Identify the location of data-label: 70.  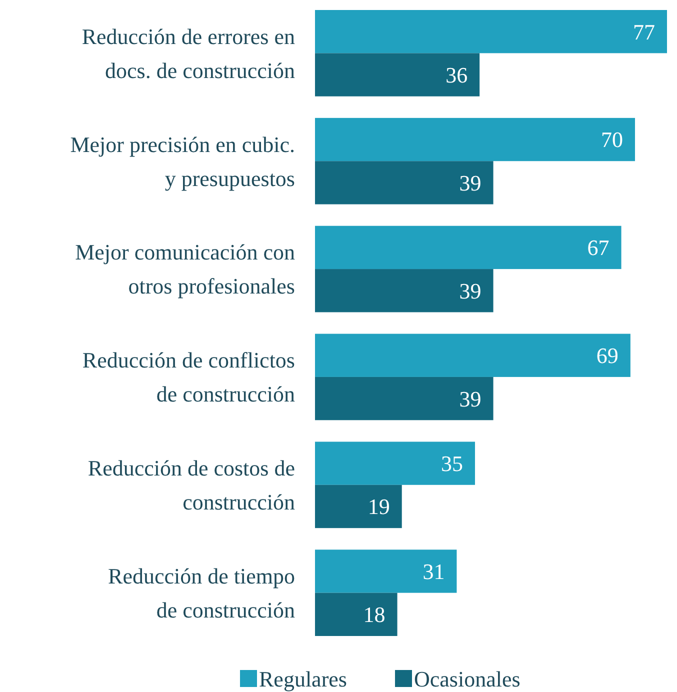
(612, 139).